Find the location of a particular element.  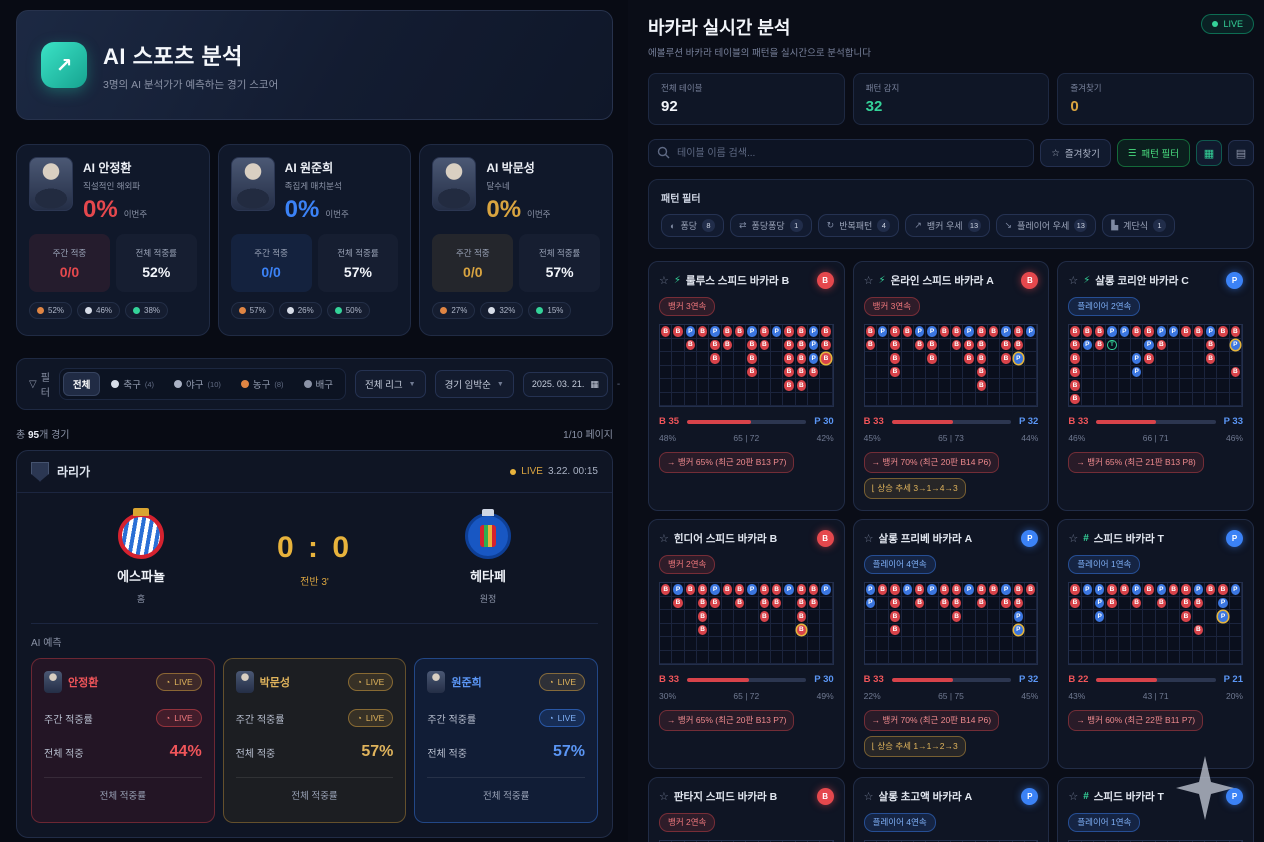

league-dropdown: 전체 리그 ▼ is located at coordinates (390, 384).